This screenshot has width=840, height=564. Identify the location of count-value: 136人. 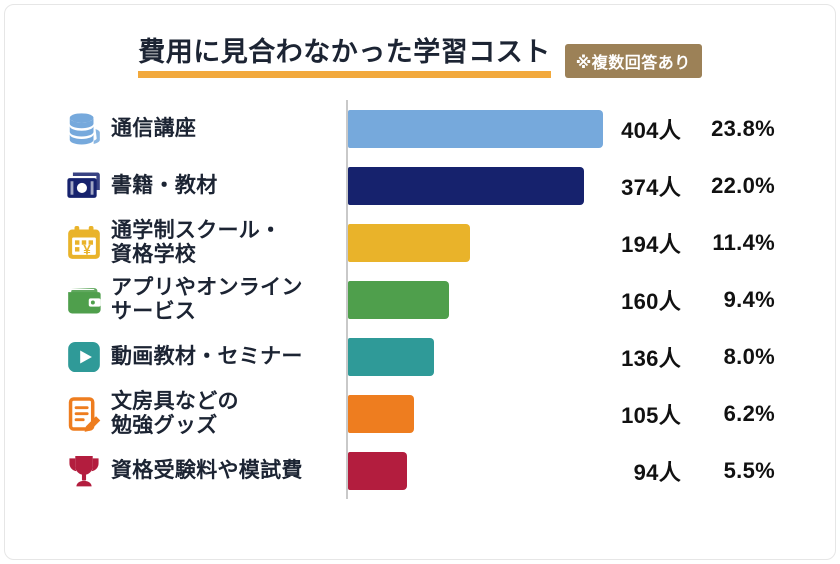
(651, 358).